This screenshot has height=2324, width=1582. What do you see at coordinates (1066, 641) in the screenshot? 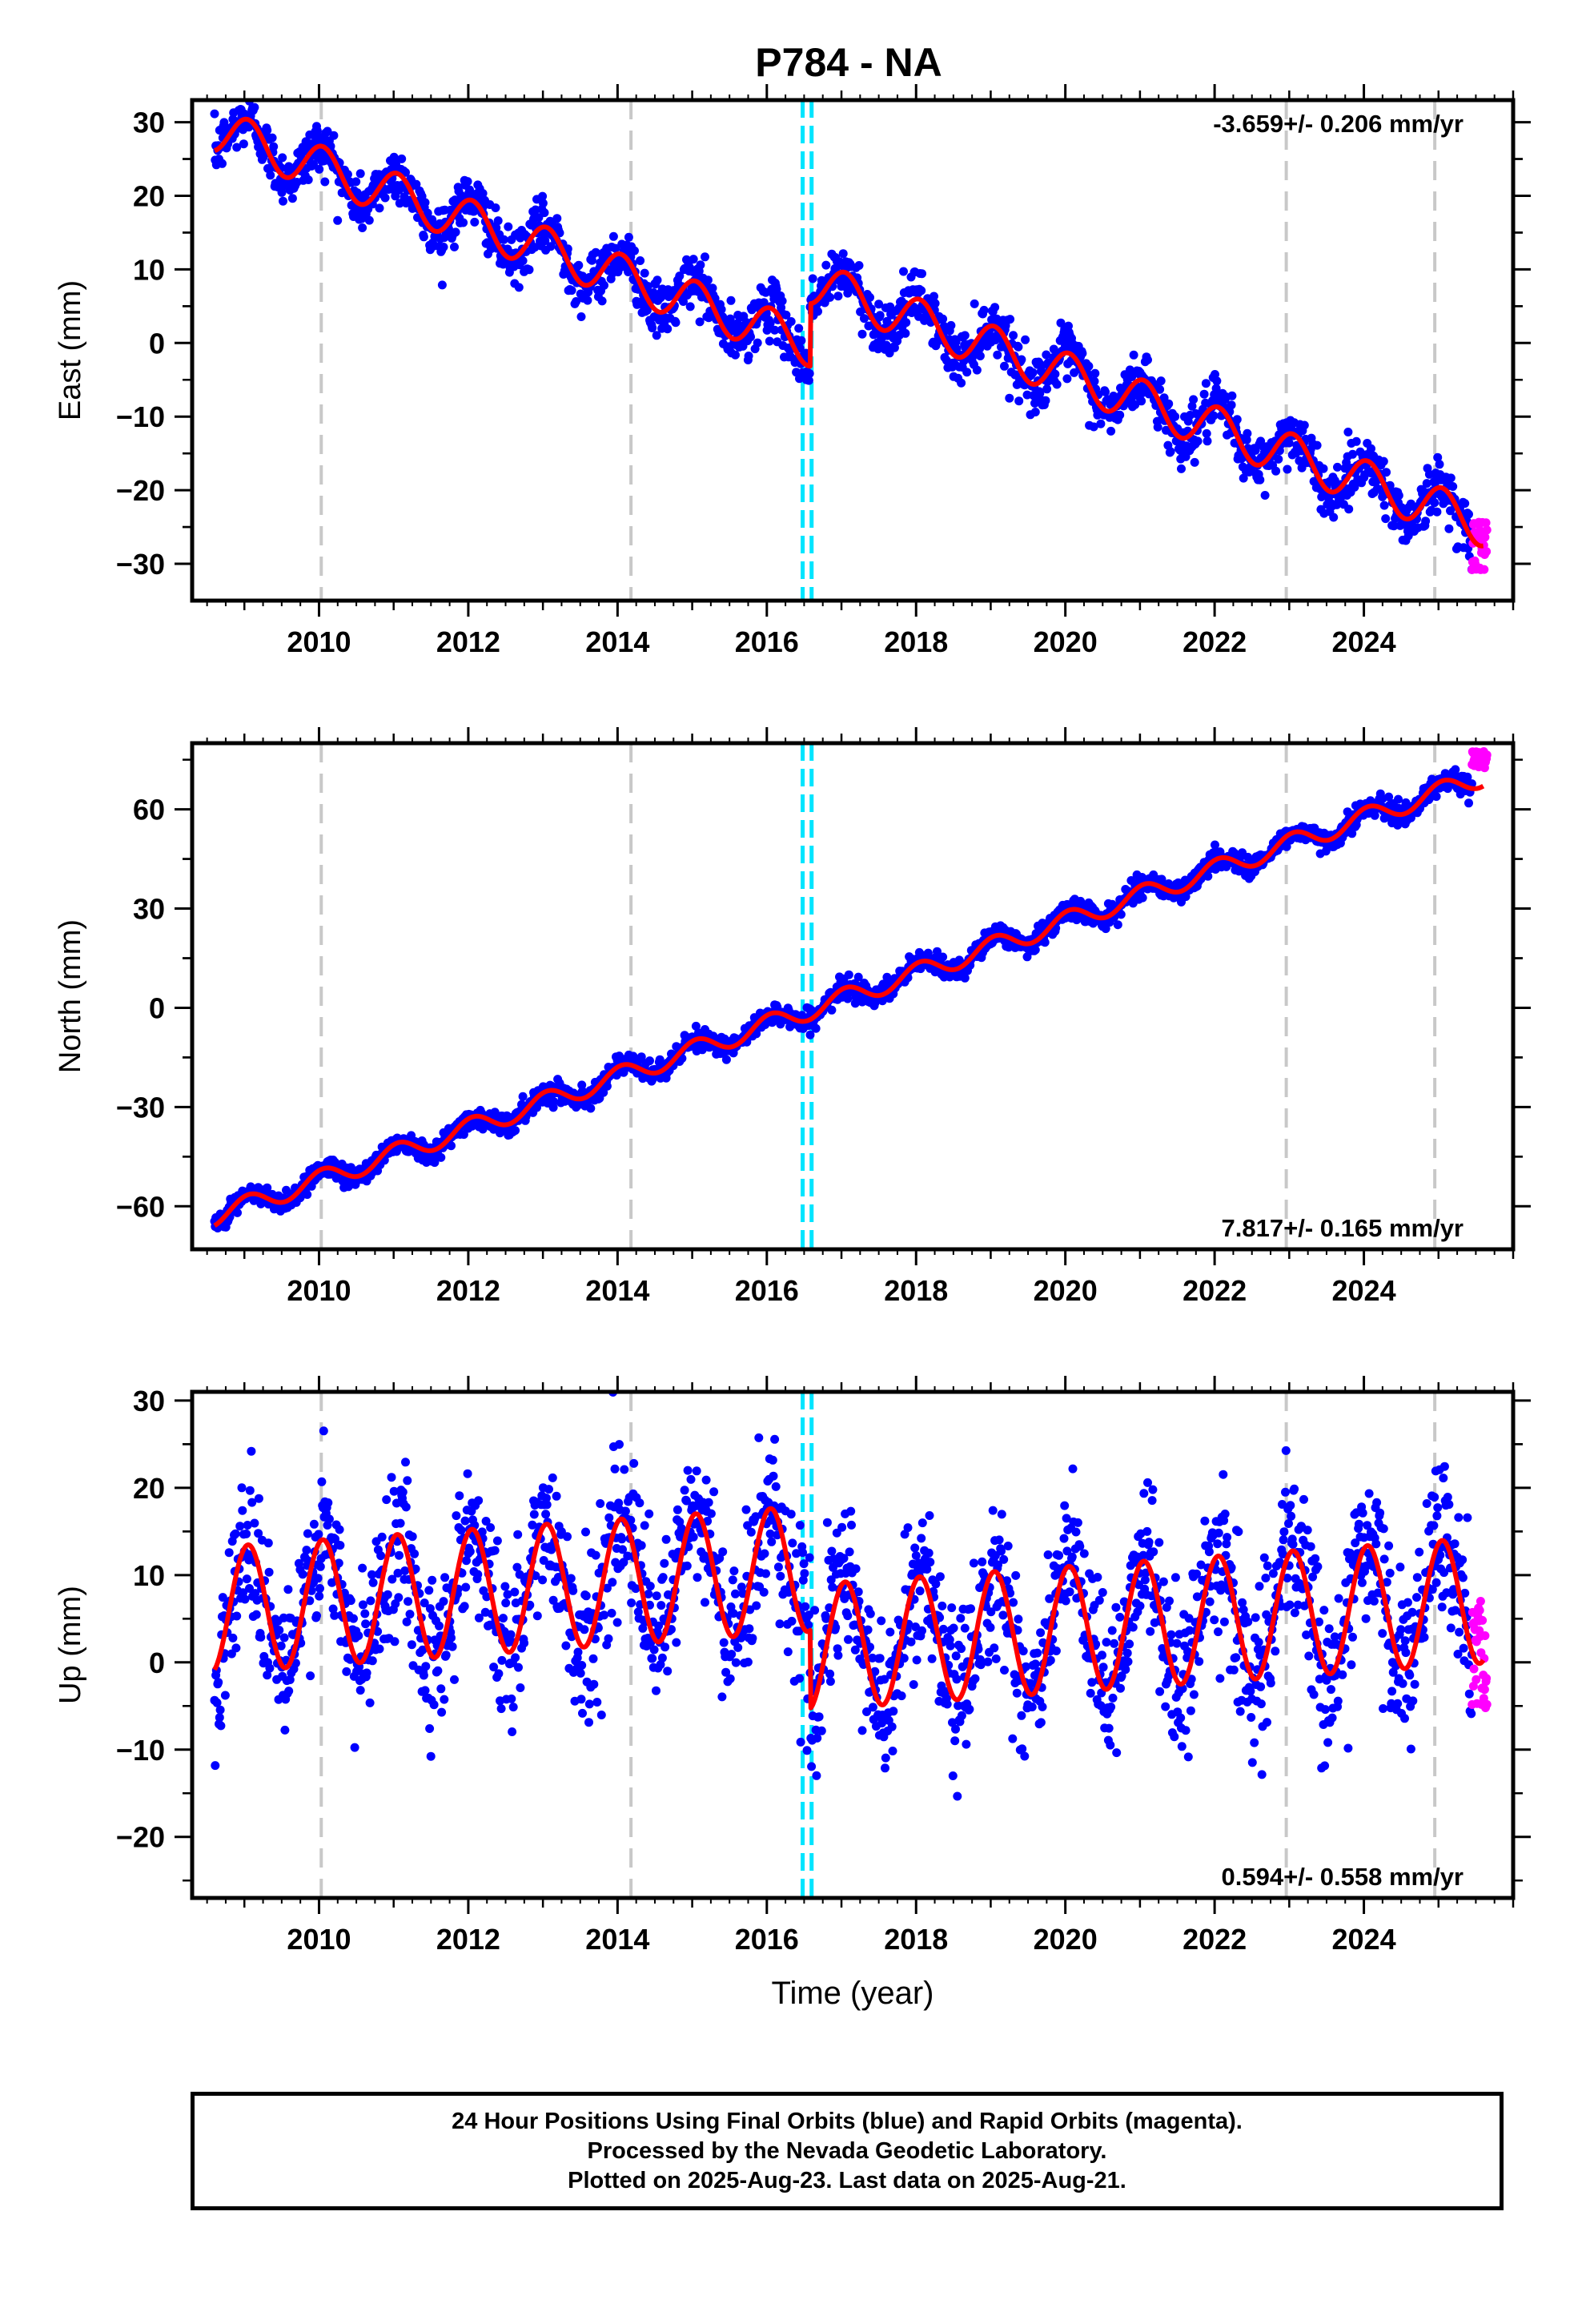
I see `x-tick-label: 2020` at bounding box center [1066, 641].